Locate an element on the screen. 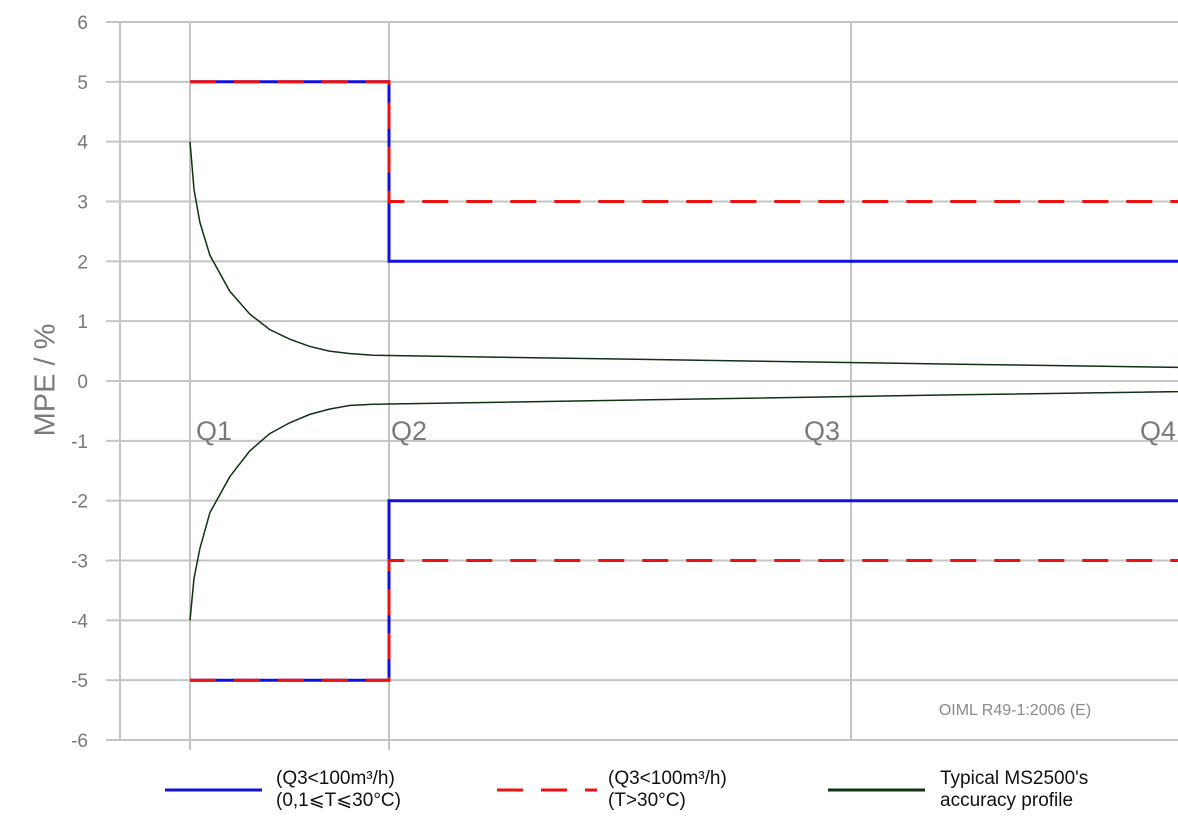 Image resolution: width=1178 pixels, height=816 pixels. legend-label-1-line-2: (0,1⩽T⩽30°C) is located at coordinates (338, 800).